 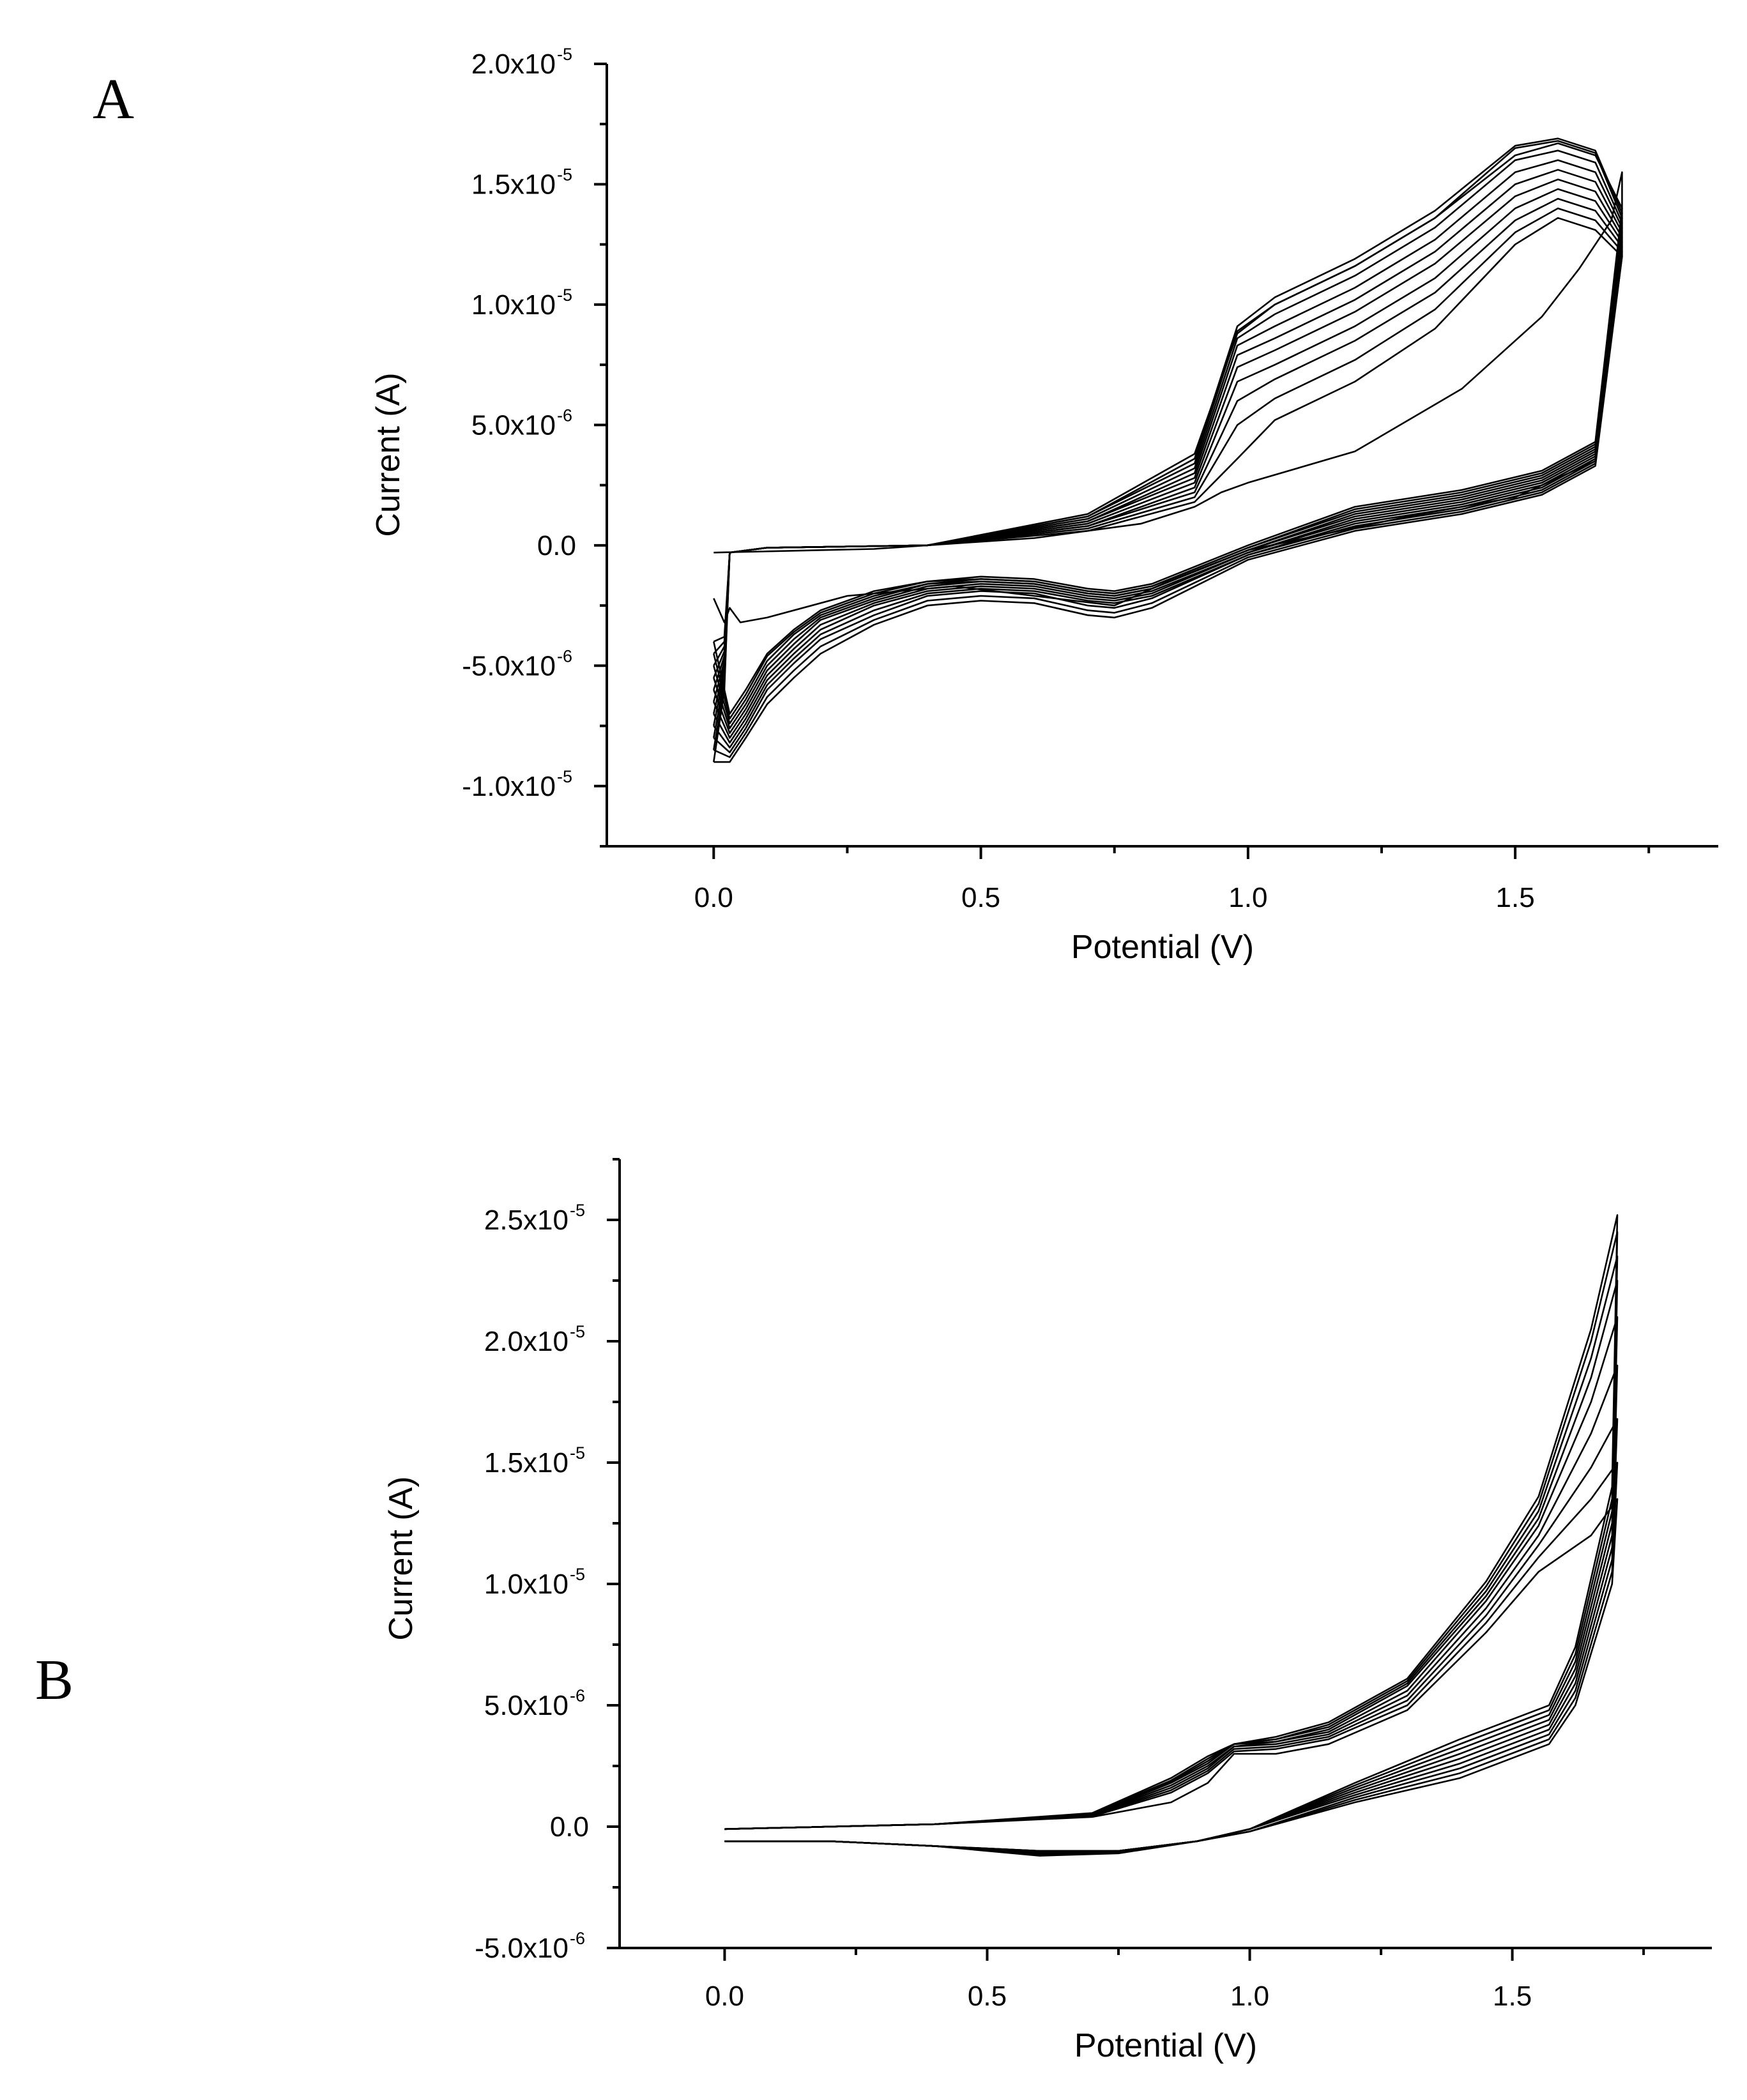 I want to click on chart-b-y-tick-label: 2.0x10, so click(x=526, y=1341).